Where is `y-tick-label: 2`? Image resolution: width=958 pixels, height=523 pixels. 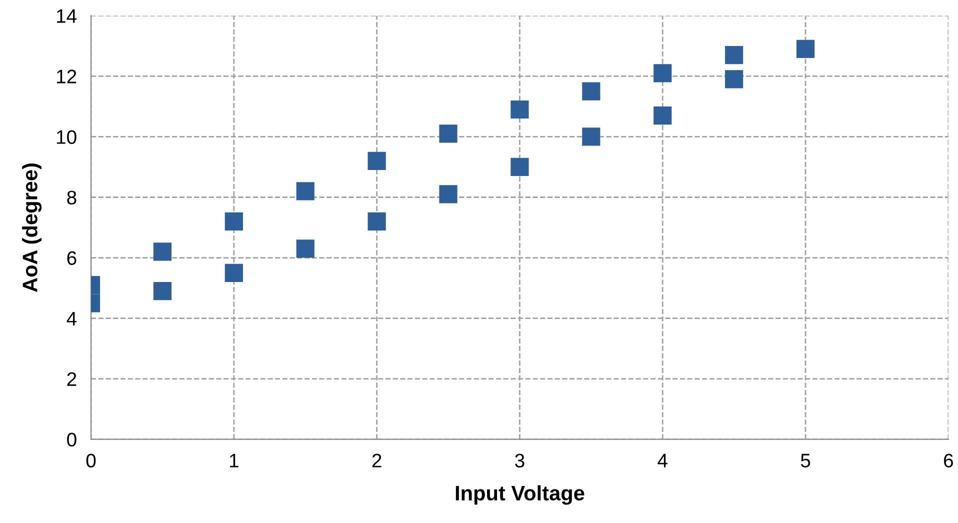 y-tick-label: 2 is located at coordinates (71, 379).